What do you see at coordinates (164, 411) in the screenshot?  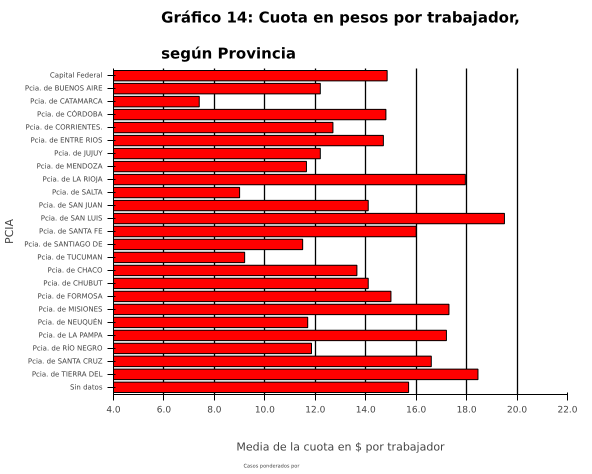 I see `x-tick-label: 6.0` at bounding box center [164, 411].